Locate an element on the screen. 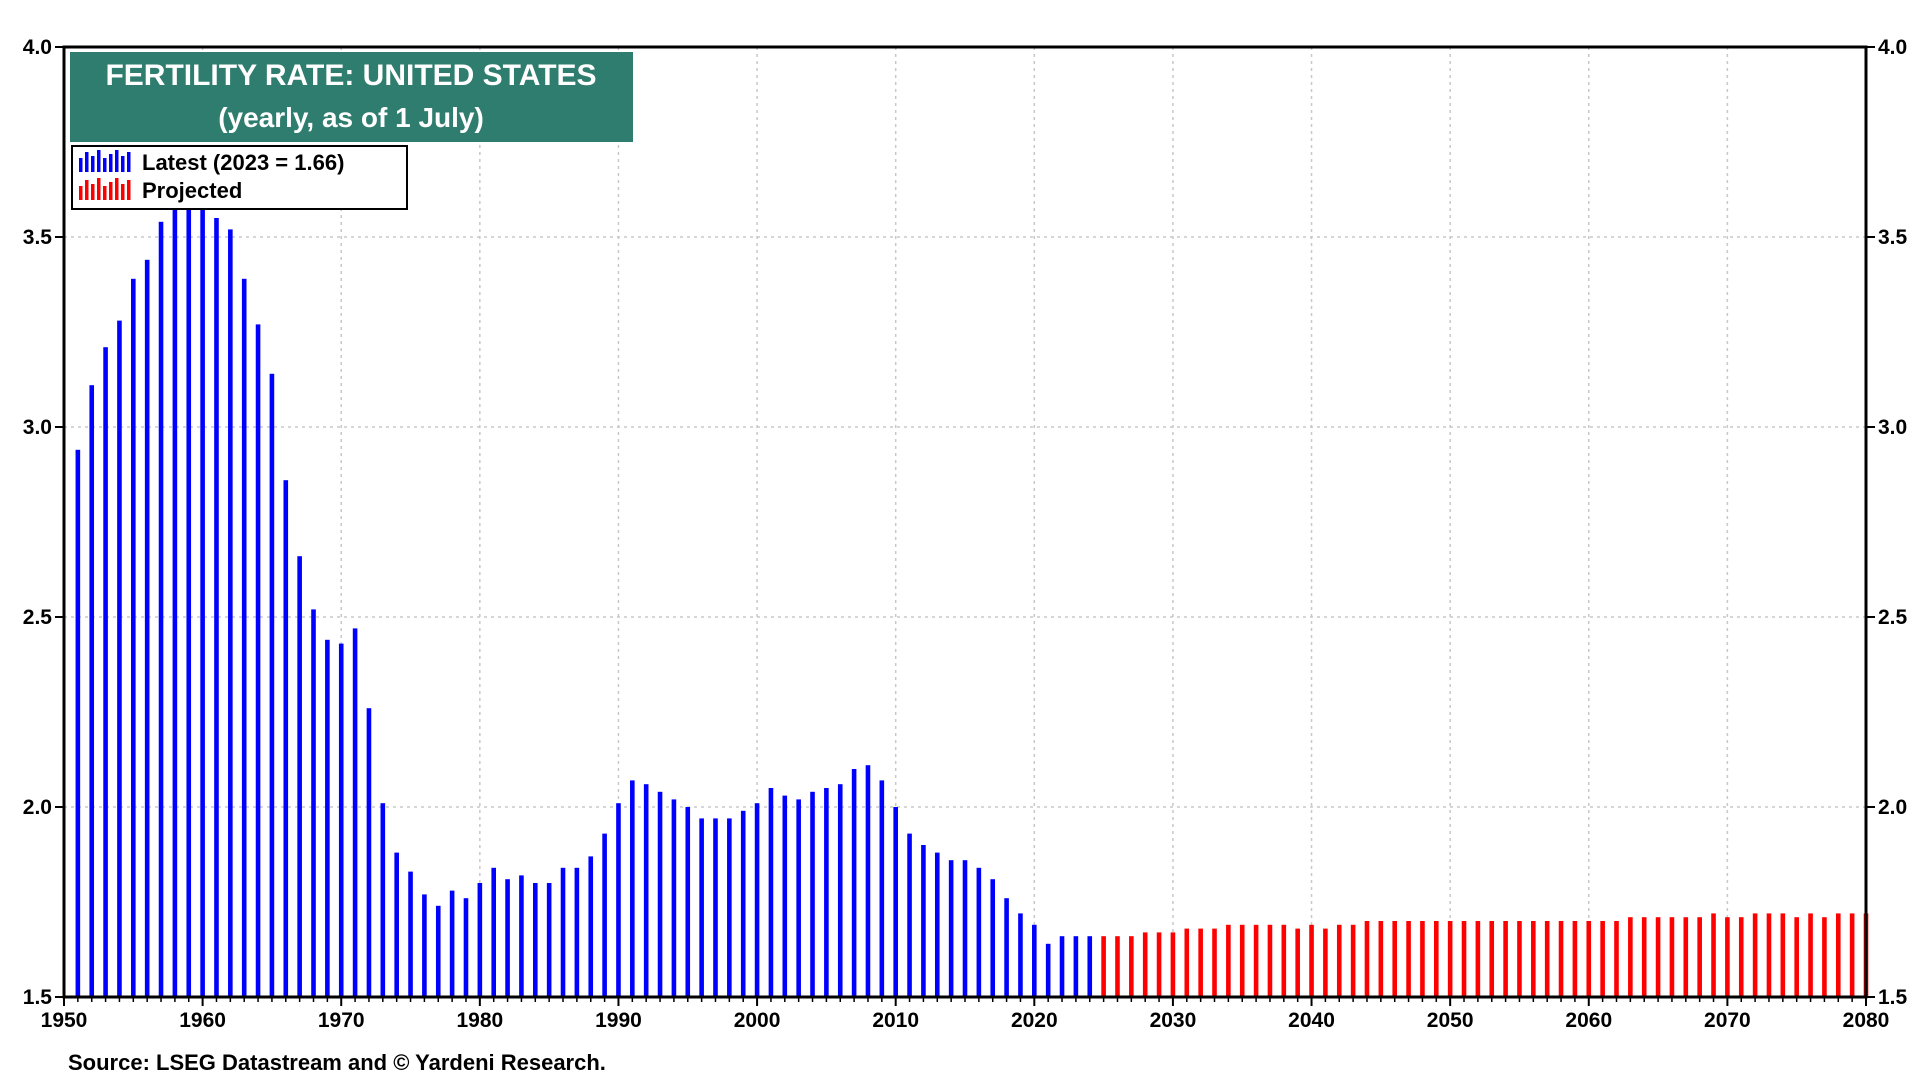 The height and width of the screenshot is (1080, 1920). bar-latest-1981 is located at coordinates (494, 932).